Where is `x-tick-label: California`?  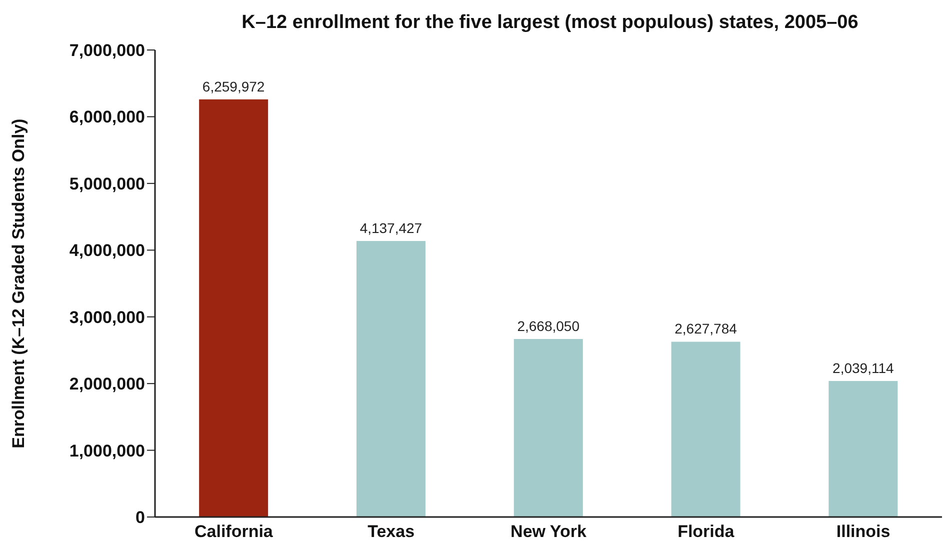
x-tick-label: California is located at coordinates (234, 532).